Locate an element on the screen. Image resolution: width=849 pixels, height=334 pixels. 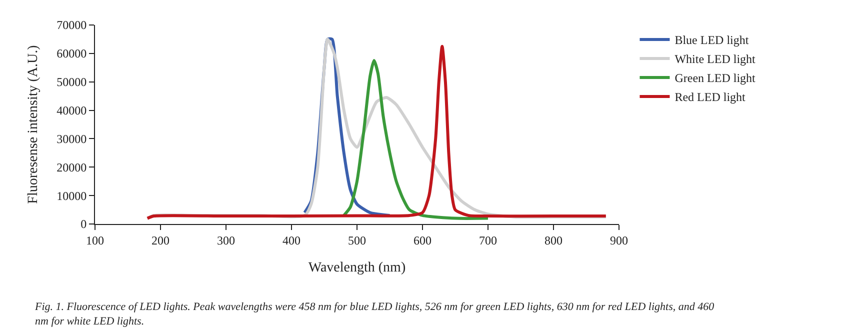
x-tick-label: 900 is located at coordinates (619, 240).